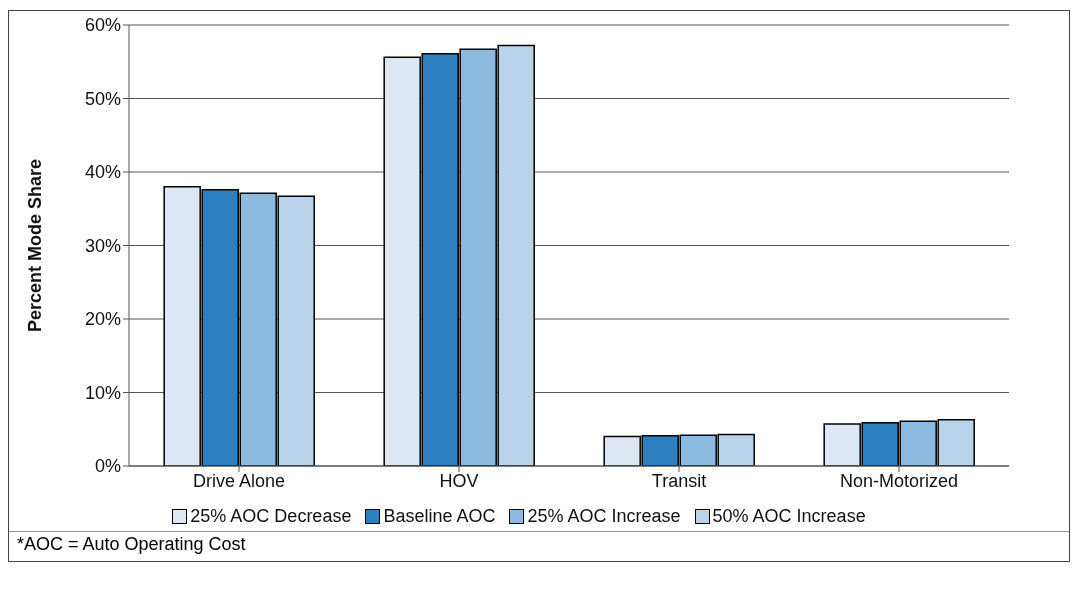 Image resolution: width=1087 pixels, height=601 pixels. What do you see at coordinates (459, 480) in the screenshot?
I see `x-tick-label: HOV` at bounding box center [459, 480].